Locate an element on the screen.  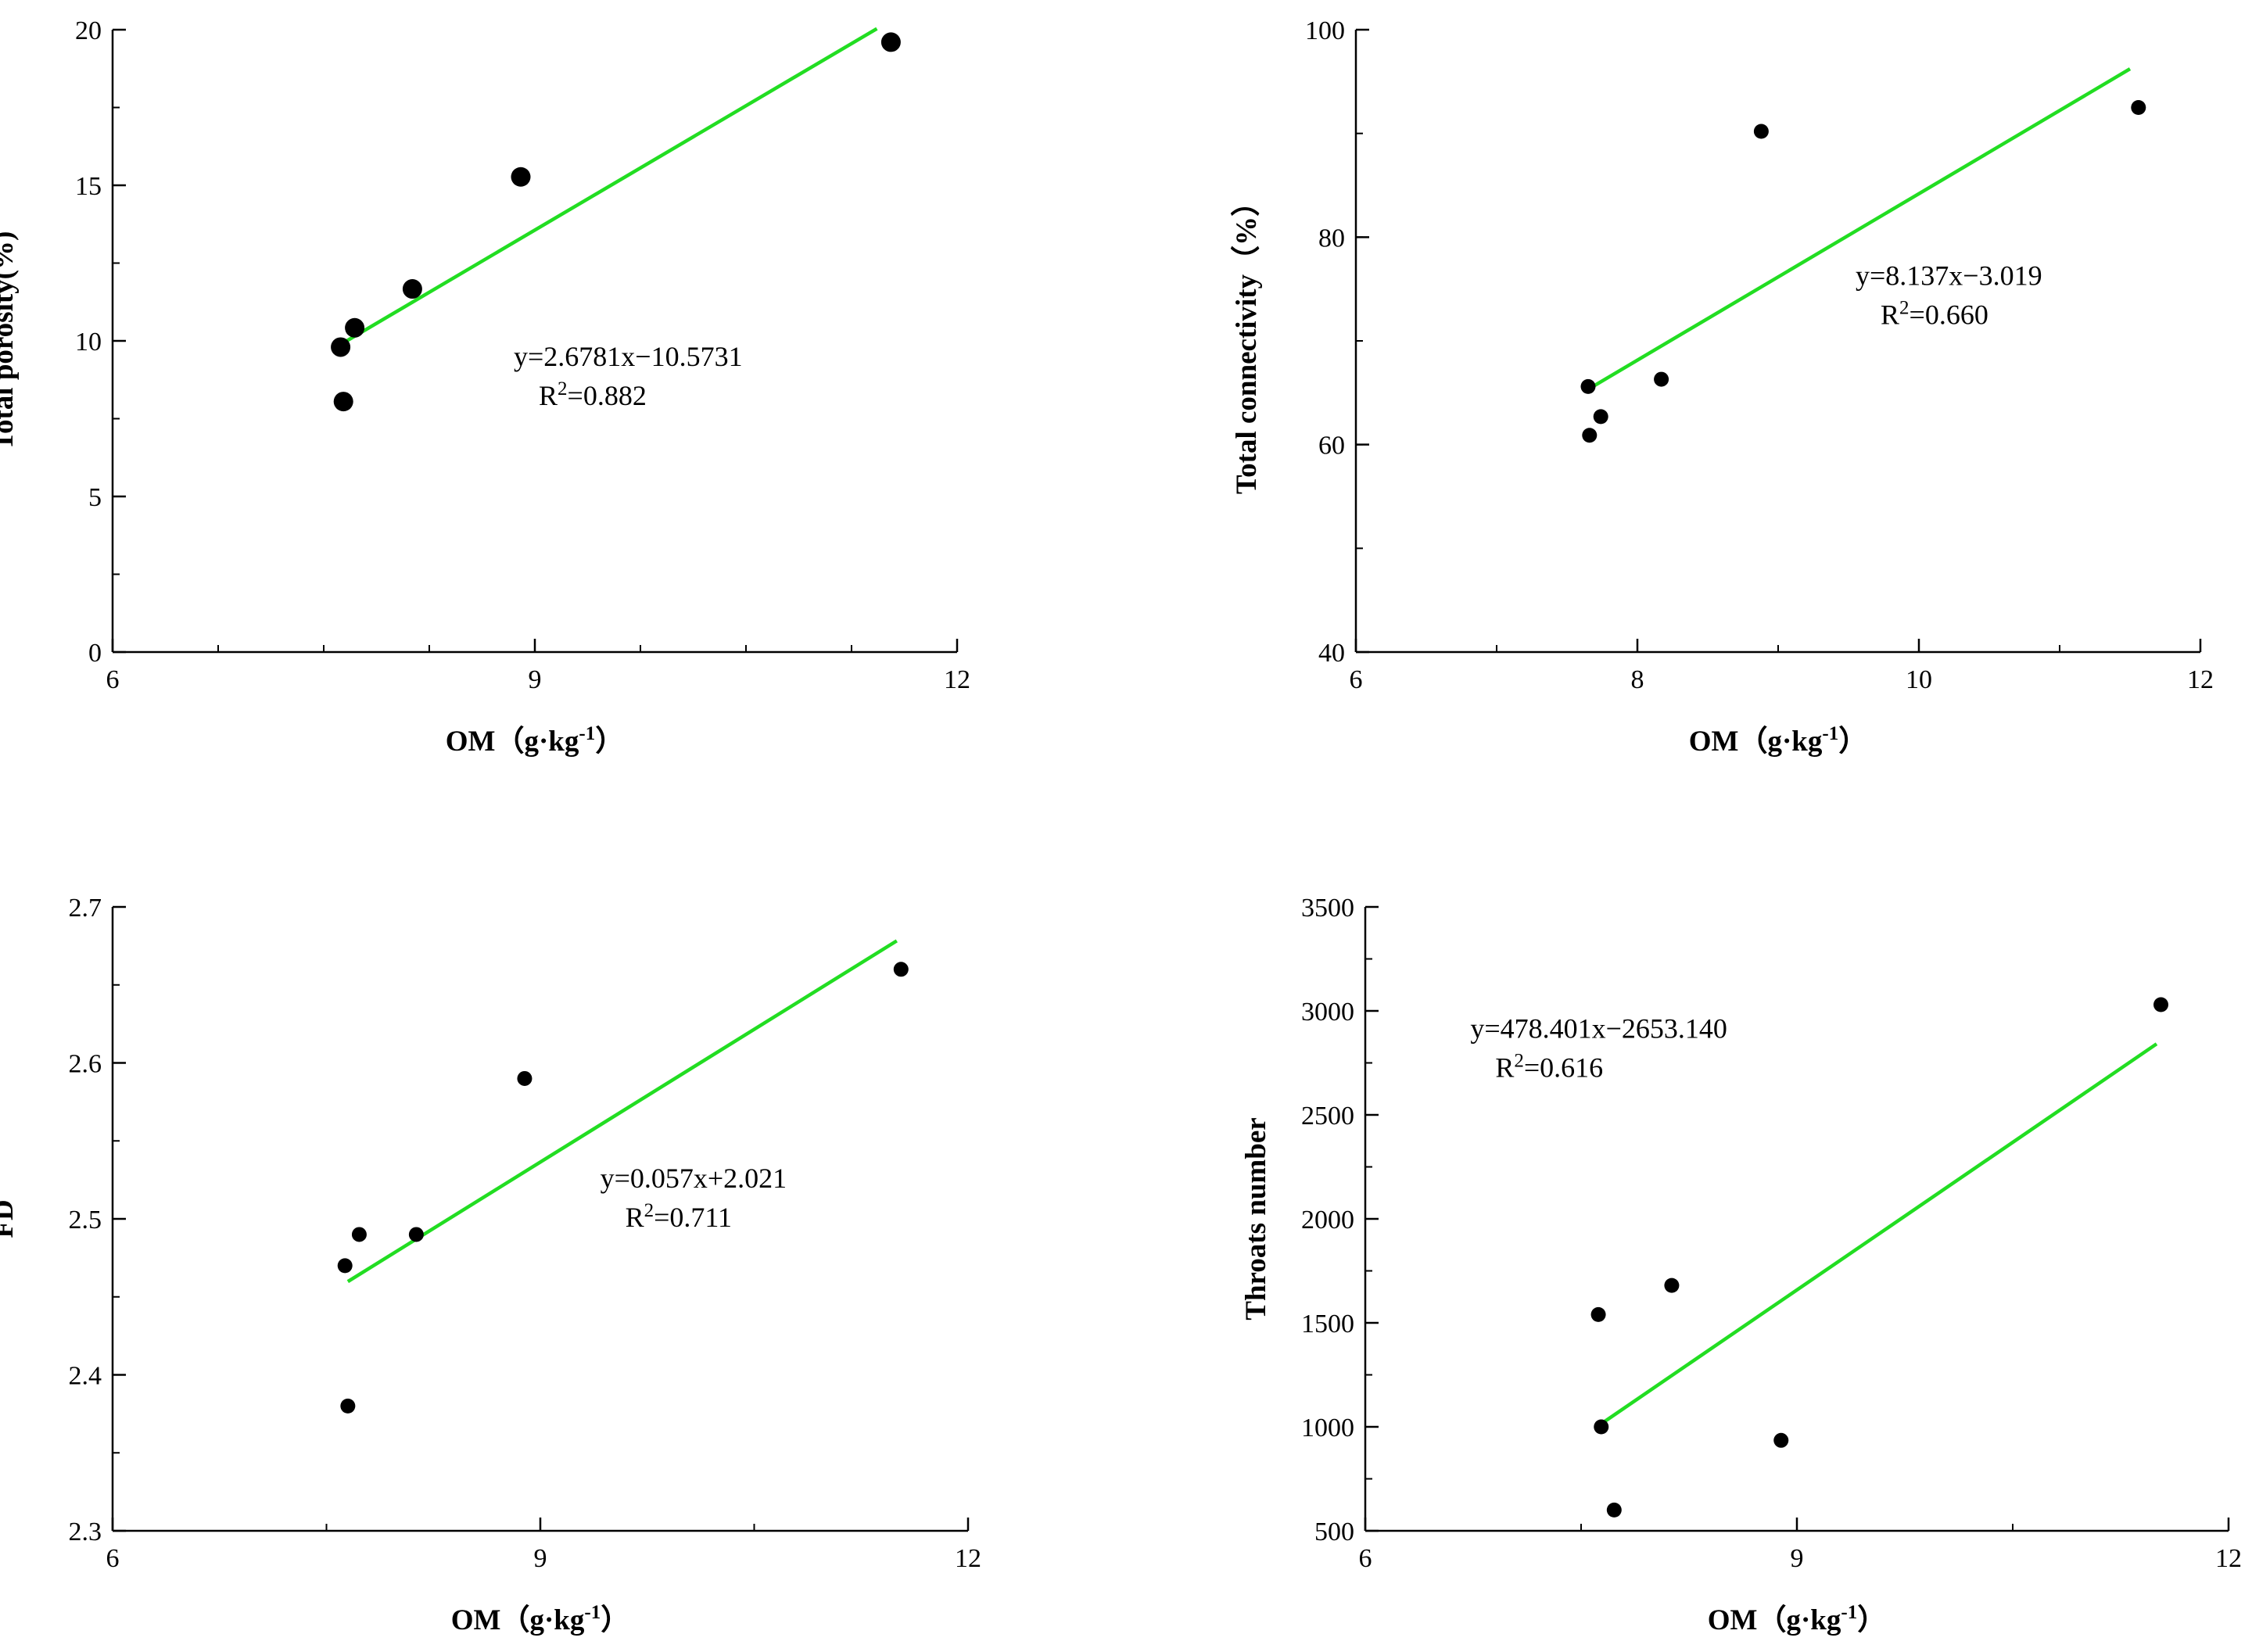
r-squared: R2=0.660 is located at coordinates (1934, 313).